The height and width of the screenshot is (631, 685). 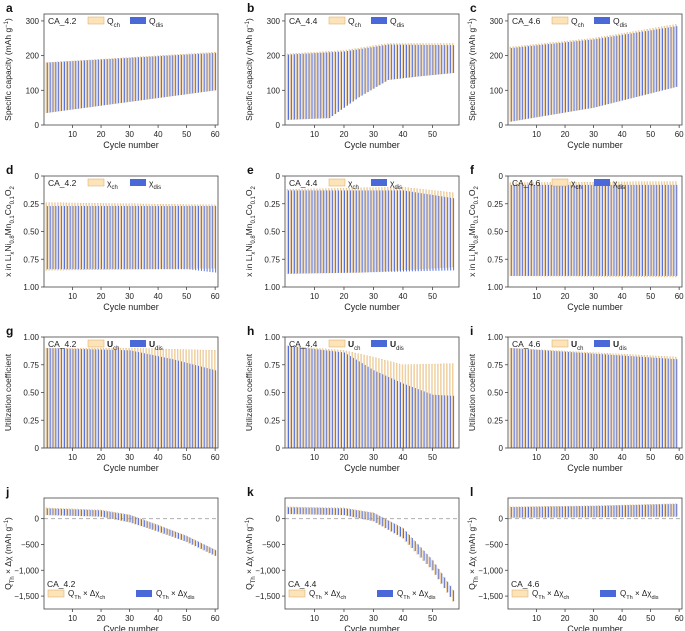 What do you see at coordinates (250, 331) in the screenshot?
I see `panel-label: h` at bounding box center [250, 331].